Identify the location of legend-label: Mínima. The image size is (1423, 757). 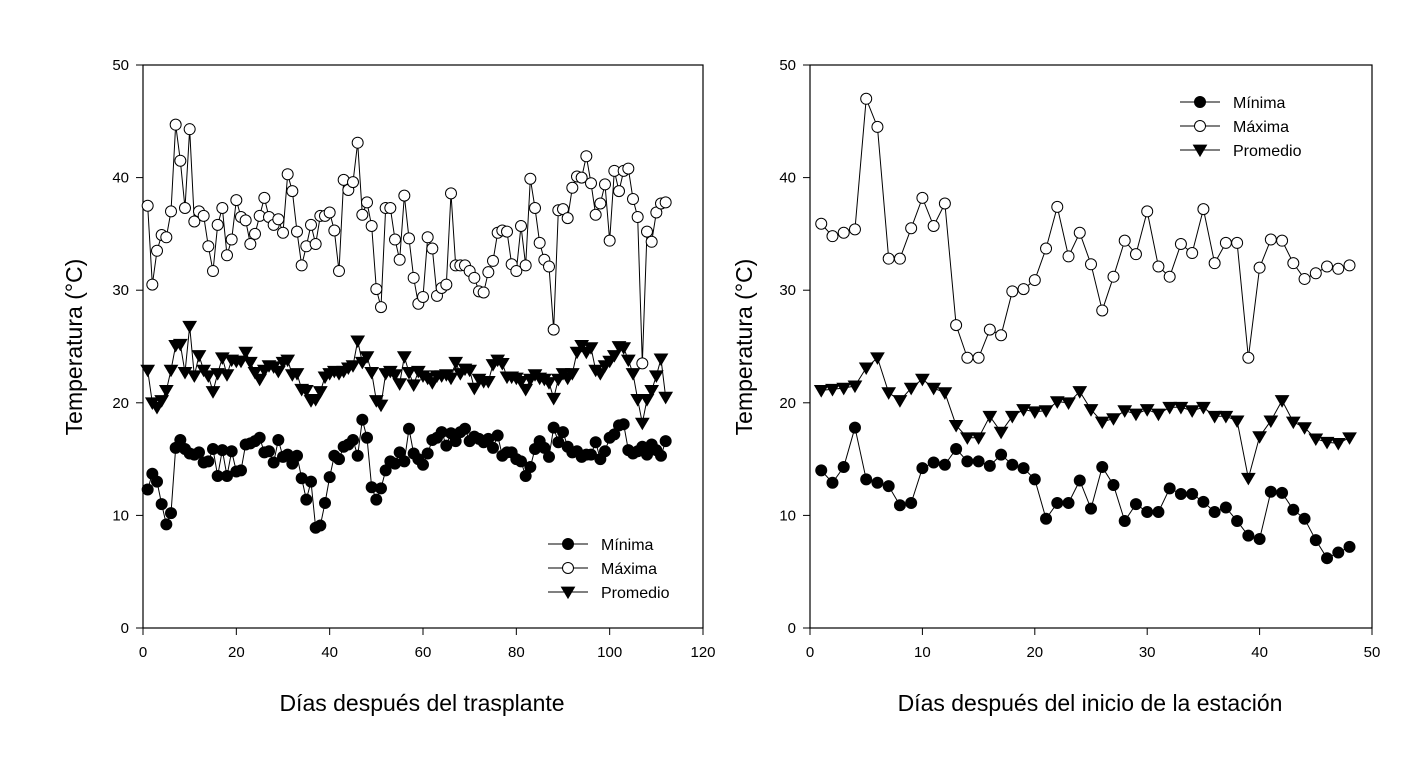
(627, 545).